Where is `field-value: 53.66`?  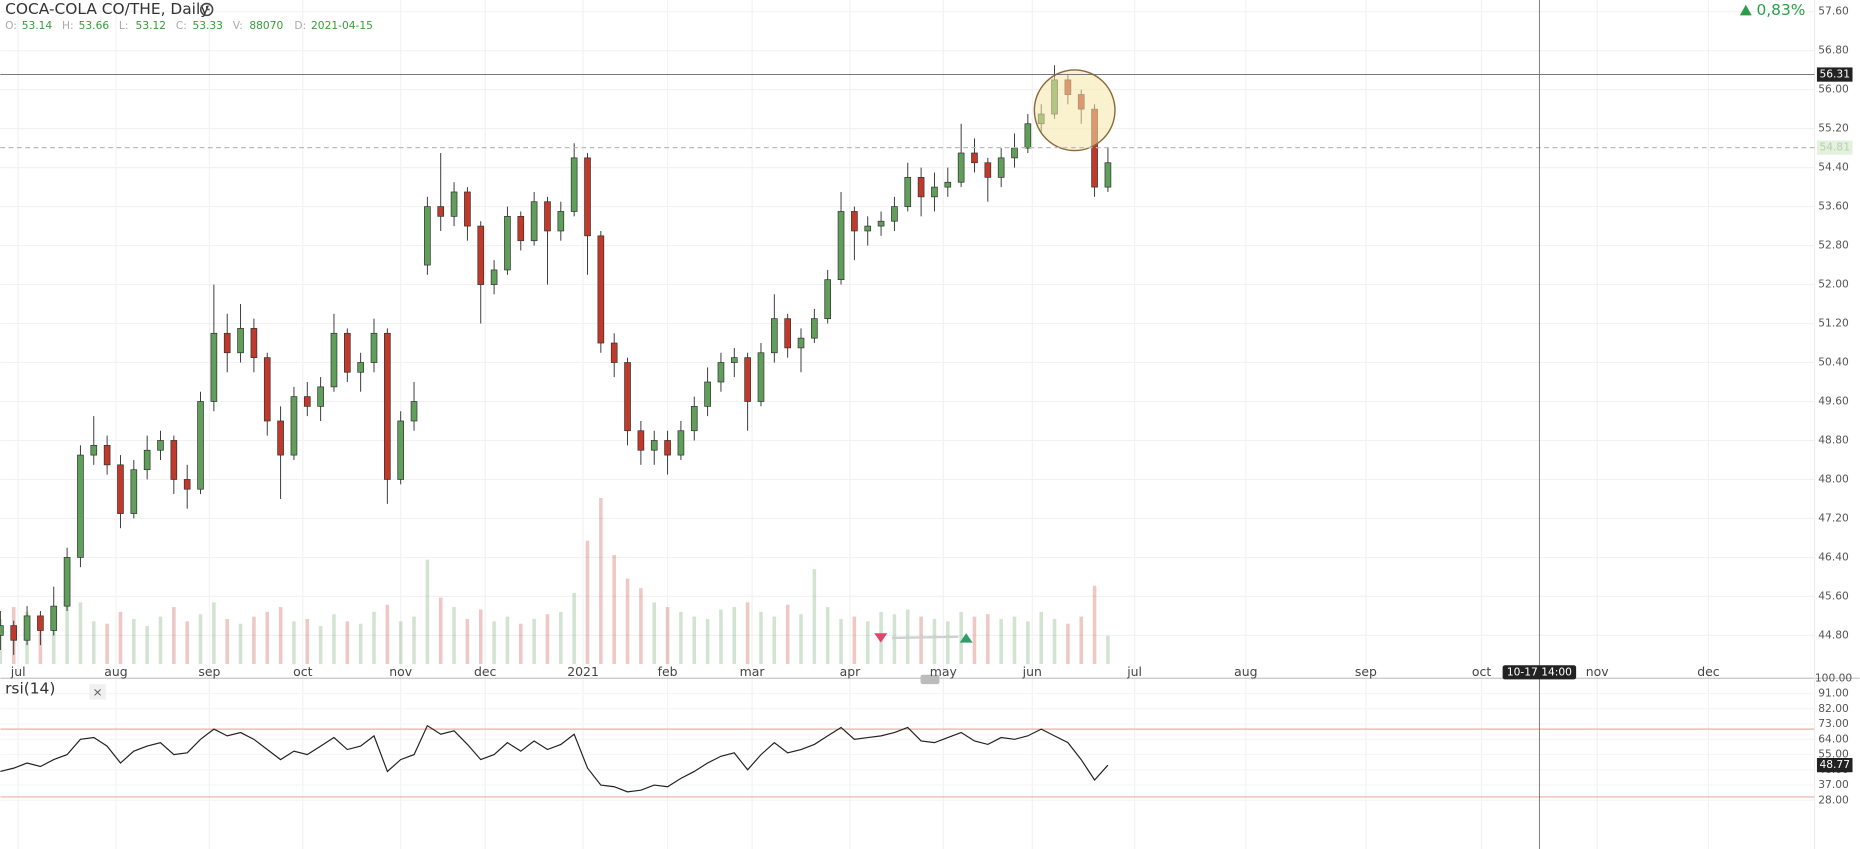 field-value: 53.66 is located at coordinates (94, 25).